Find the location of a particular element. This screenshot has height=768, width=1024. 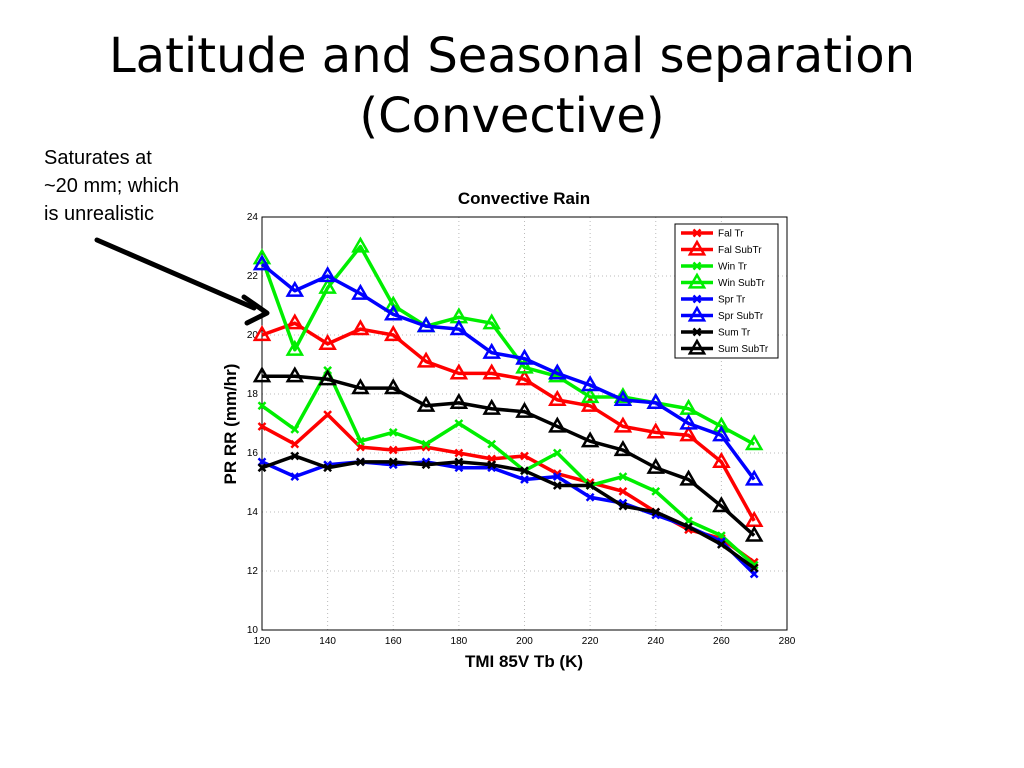

series-sum-subtr is located at coordinates (508, 454).